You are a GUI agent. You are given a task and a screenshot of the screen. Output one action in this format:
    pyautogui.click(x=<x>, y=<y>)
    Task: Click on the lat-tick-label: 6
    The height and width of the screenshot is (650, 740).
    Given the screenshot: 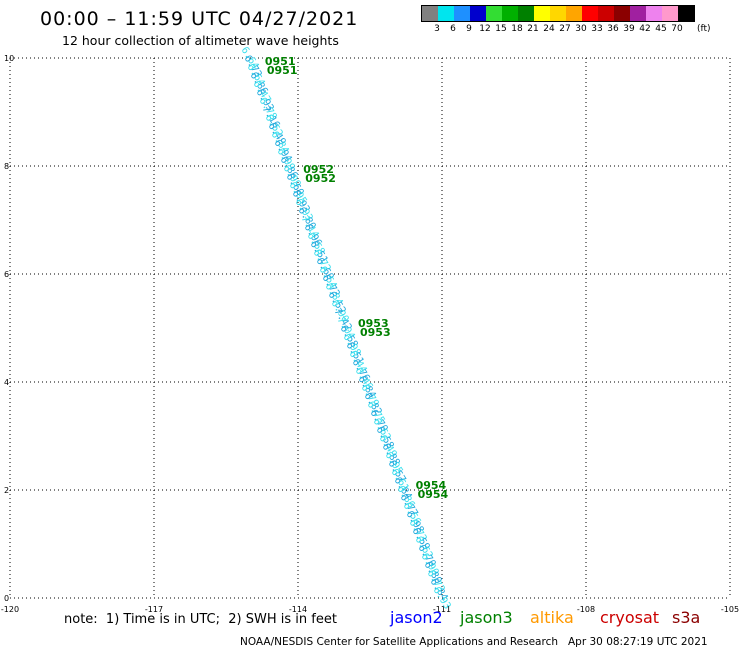 What is the action you would take?
    pyautogui.click(x=6, y=274)
    